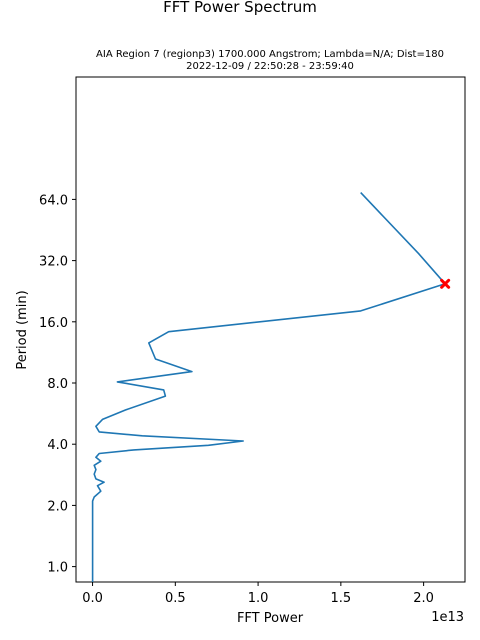  What do you see at coordinates (270, 66) in the screenshot?
I see `chart-subtitle-line-2: 2022-12-09 / 22:50:28 - 23:59:40` at bounding box center [270, 66].